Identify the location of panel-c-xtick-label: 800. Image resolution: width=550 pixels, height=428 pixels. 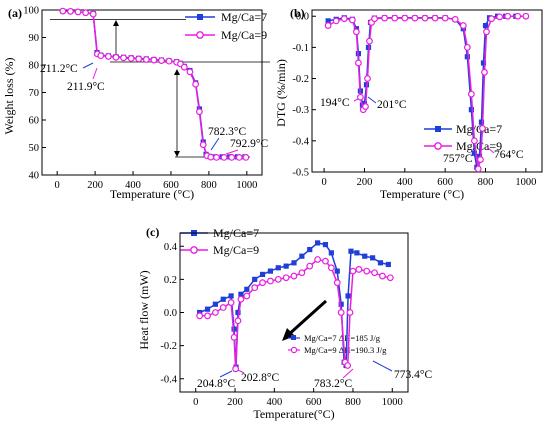
(353, 402).